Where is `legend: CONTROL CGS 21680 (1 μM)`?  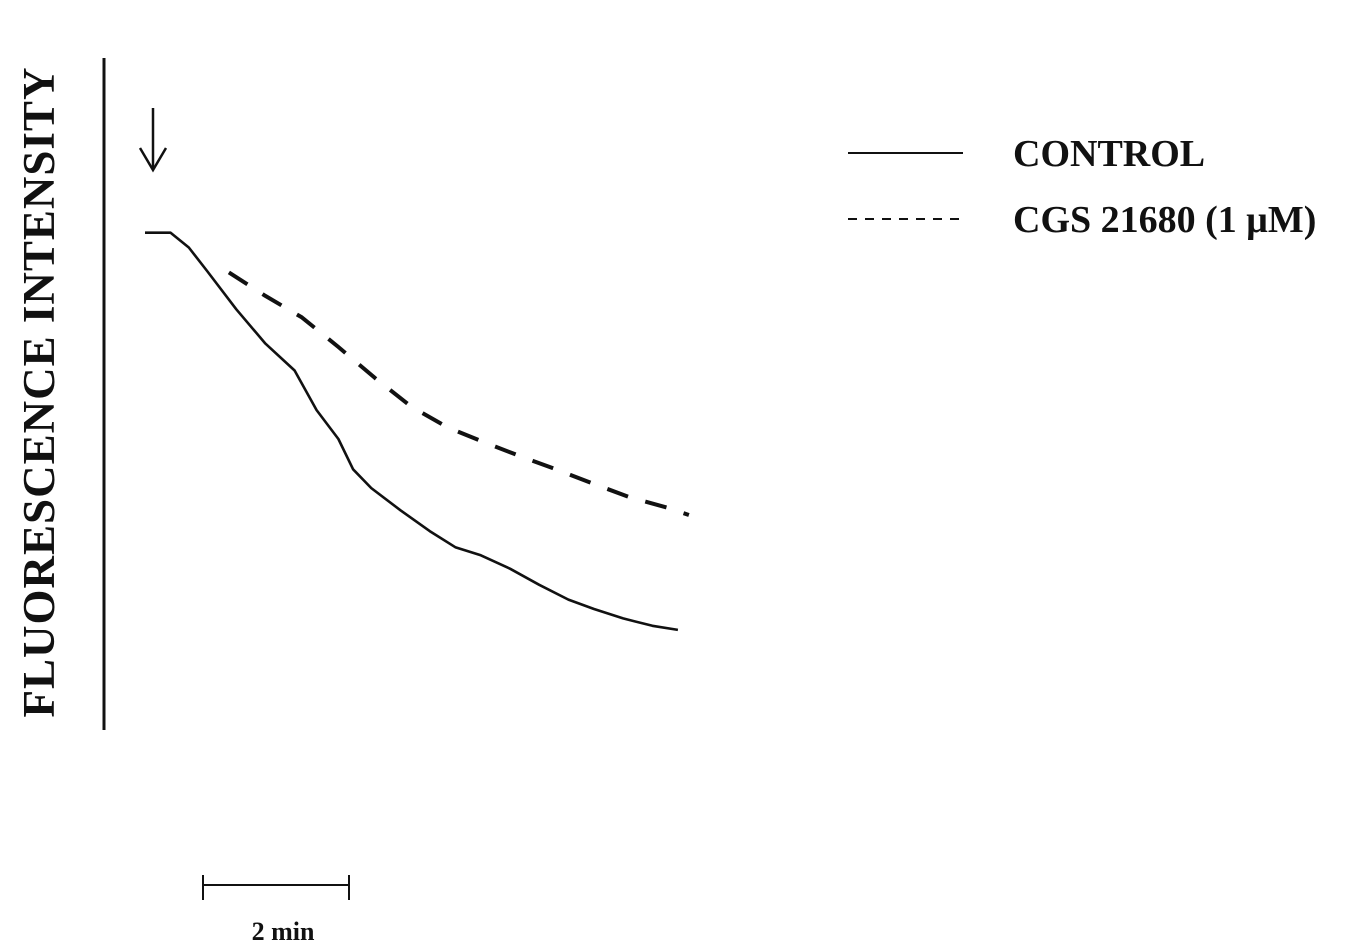
legend: CONTROL CGS 21680 (1 μM) is located at coordinates (1082, 187).